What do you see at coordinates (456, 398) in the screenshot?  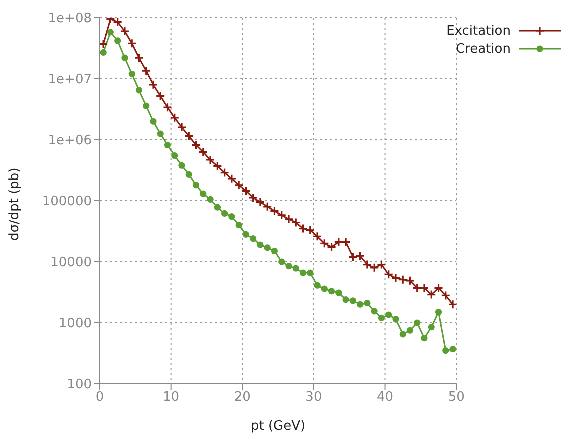 I see `x-tick-label: 50` at bounding box center [456, 398].